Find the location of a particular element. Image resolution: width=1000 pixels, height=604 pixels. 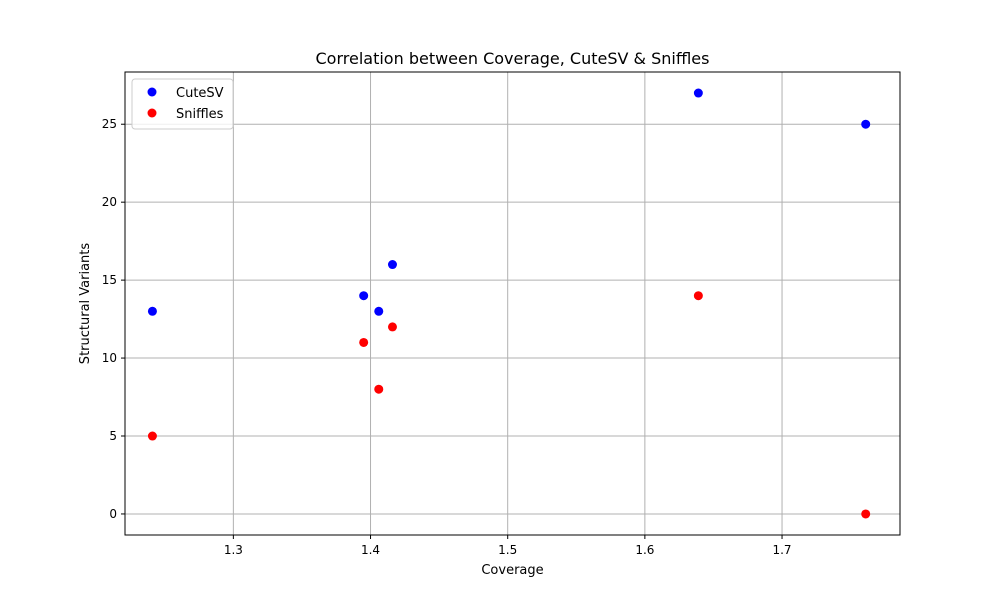

y-axis-label: Structural Variants is located at coordinates (85, 304).